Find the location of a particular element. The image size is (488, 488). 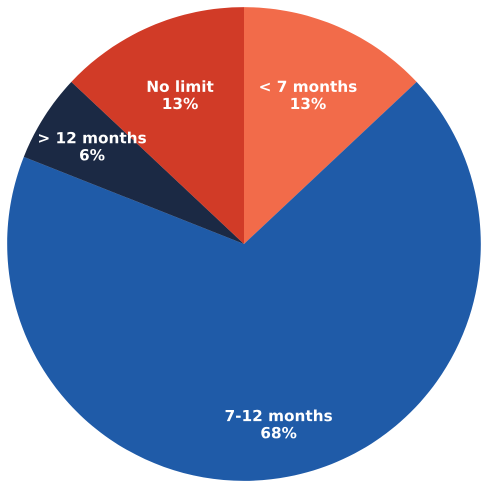

data-label: 6% is located at coordinates (92, 154).